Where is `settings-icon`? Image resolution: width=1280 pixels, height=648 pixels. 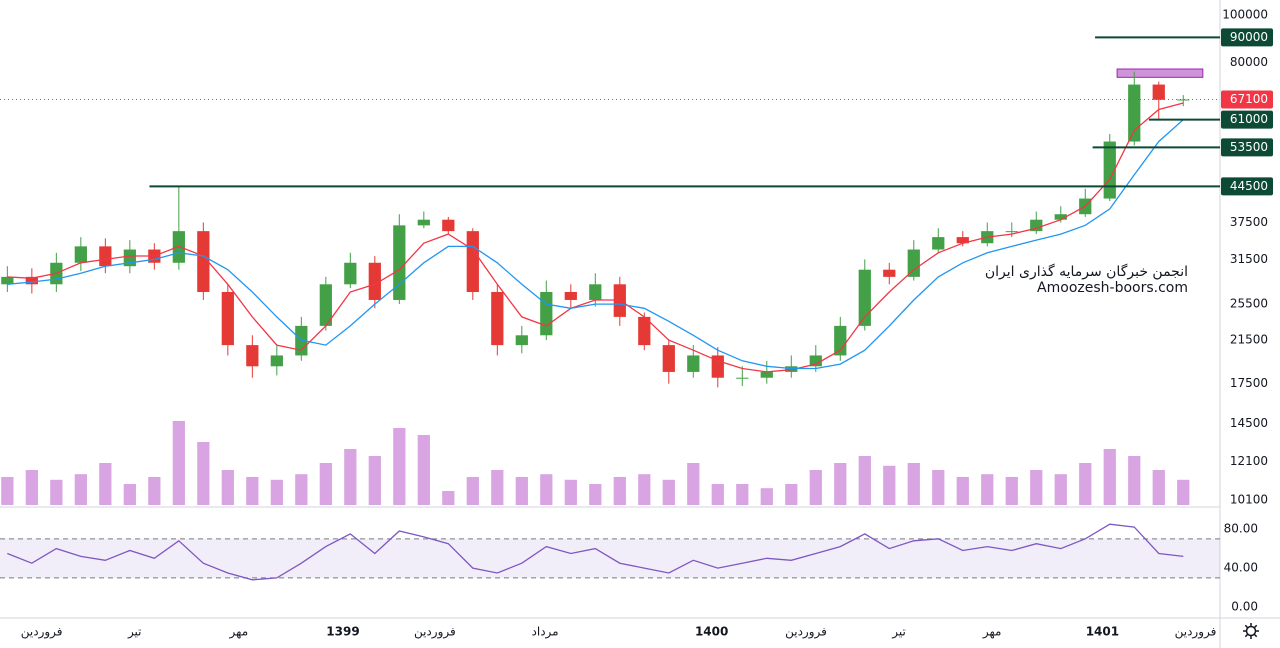
settings-icon is located at coordinates (1251, 631).